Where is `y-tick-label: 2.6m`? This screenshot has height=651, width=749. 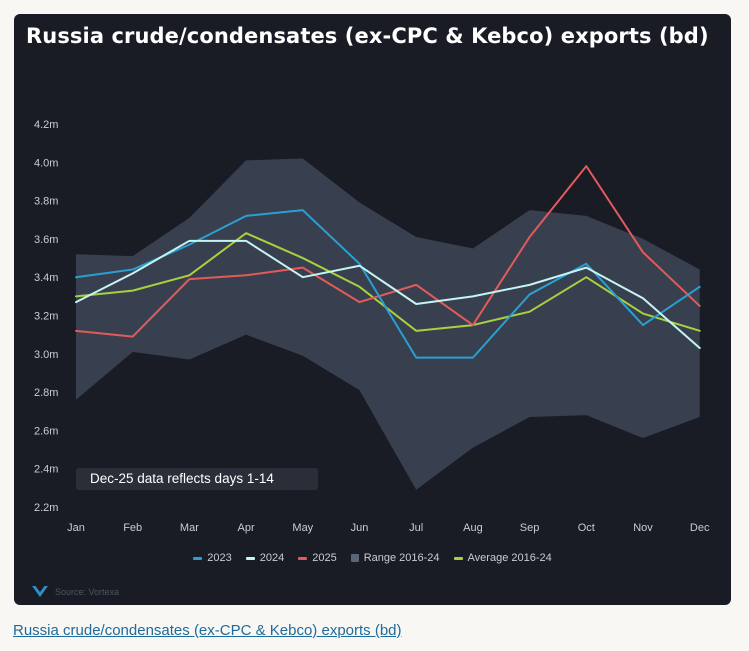
y-tick-label: 2.6m is located at coordinates (46, 431).